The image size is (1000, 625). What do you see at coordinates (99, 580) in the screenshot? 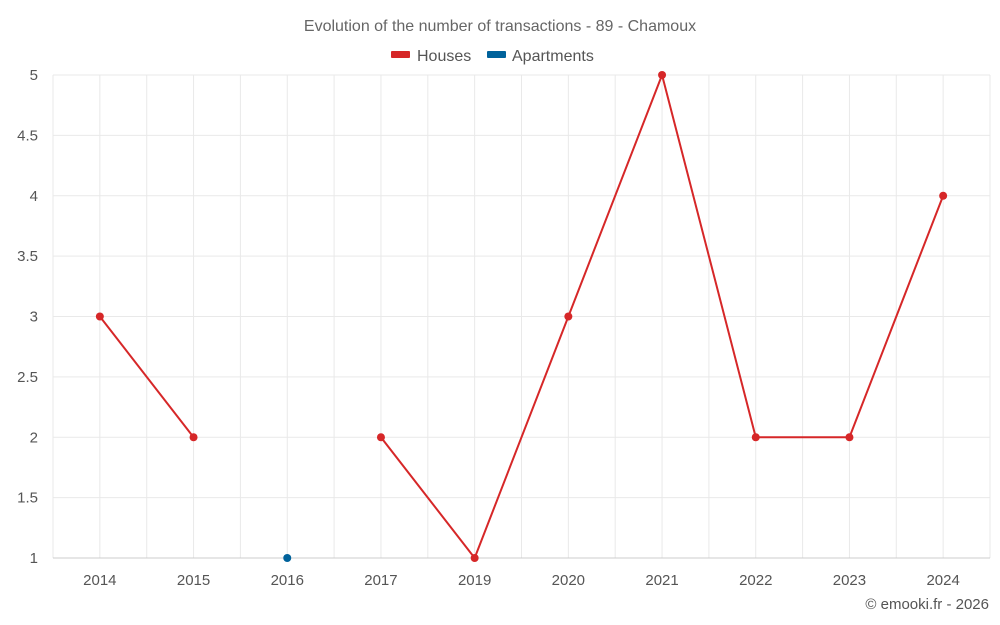
I see `x-tick-label: 2014` at bounding box center [99, 580].